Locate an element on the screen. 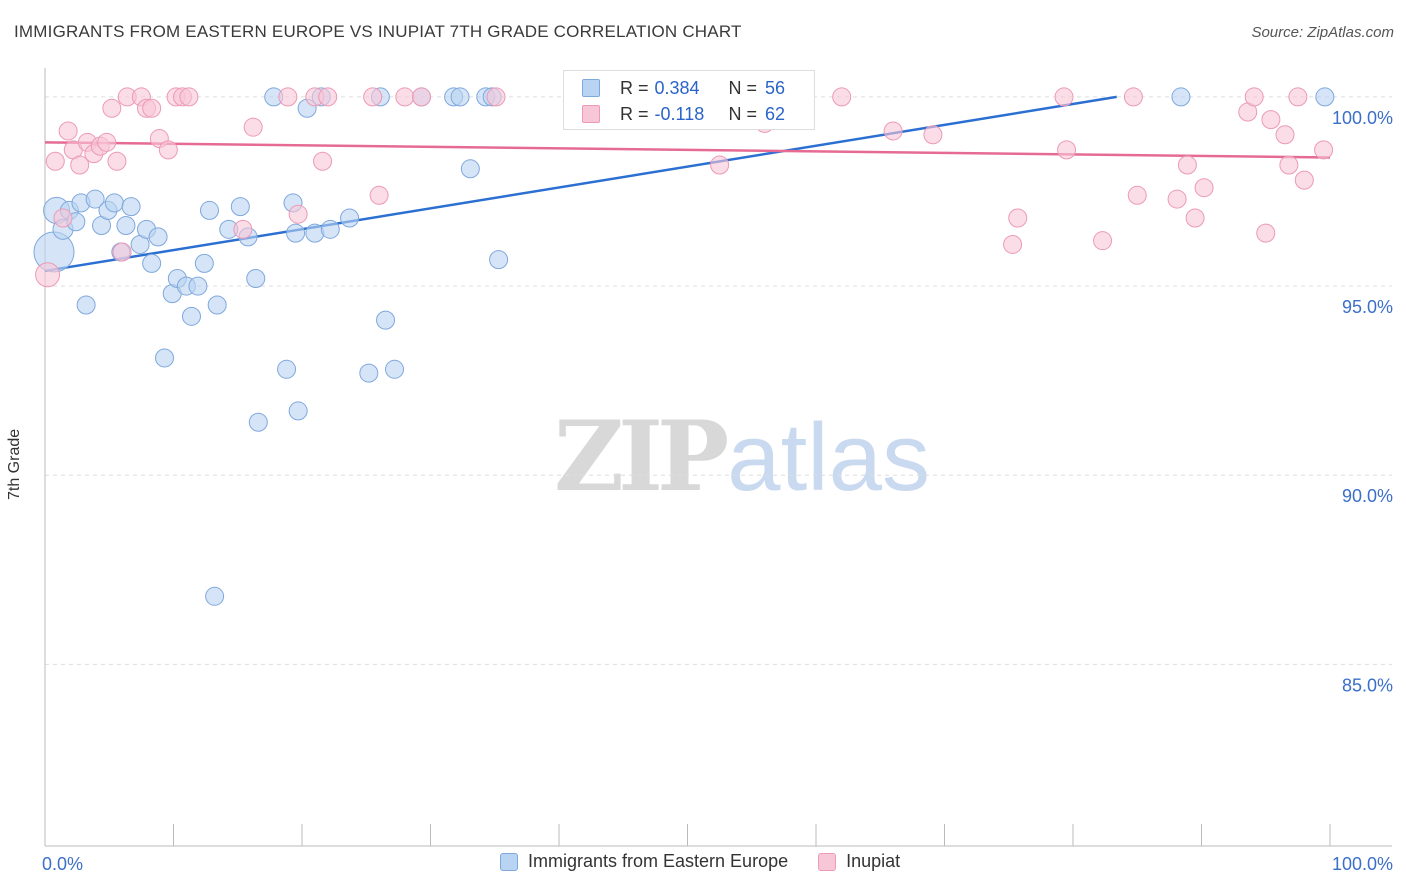 The image size is (1406, 892). n-label: N = is located at coordinates (743, 113).